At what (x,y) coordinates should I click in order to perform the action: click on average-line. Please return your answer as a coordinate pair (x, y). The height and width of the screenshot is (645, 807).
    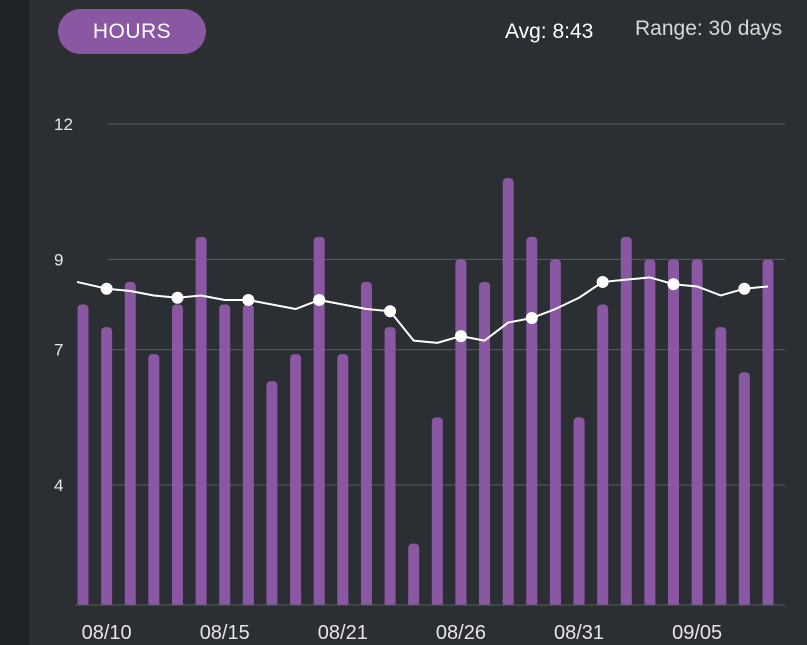
    Looking at the image, I should click on (422, 309).